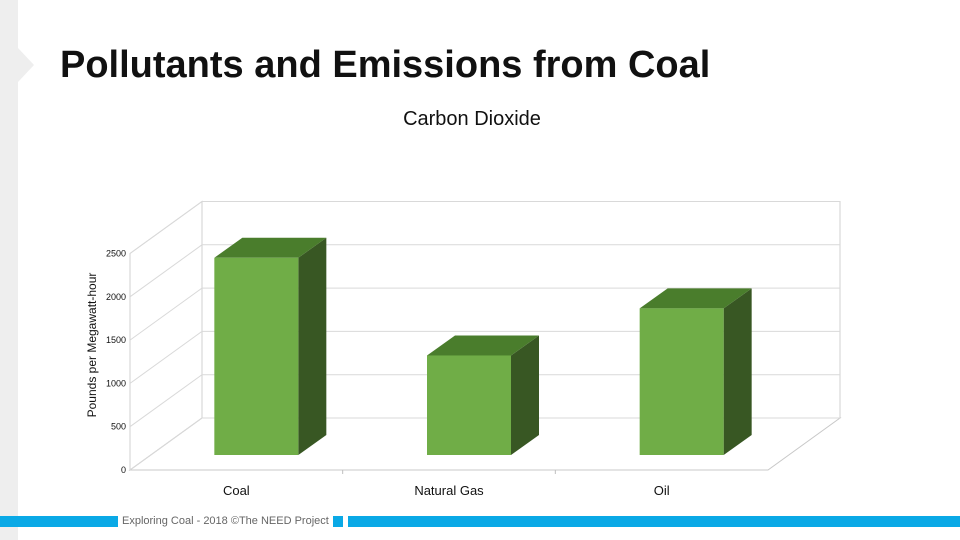  What do you see at coordinates (225, 521) in the screenshot?
I see `footer-text: Exploring Coal - 2018 ©The NEED Project` at bounding box center [225, 521].